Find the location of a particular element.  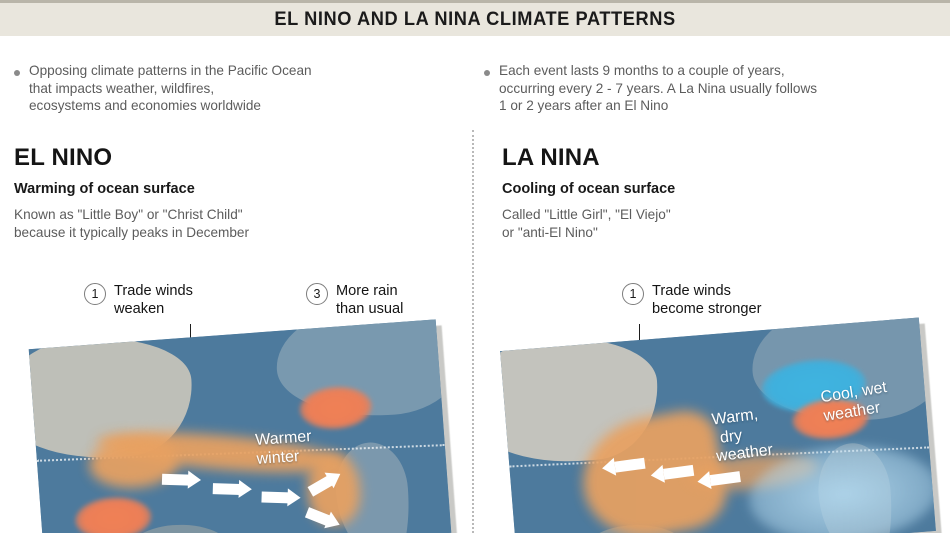

page-title: EL NINO AND LA NINA CLIMATE PATTERNS is located at coordinates (475, 19).